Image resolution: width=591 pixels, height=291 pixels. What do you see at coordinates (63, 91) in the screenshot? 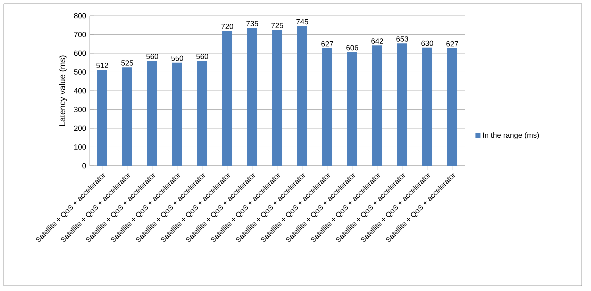
I see `y-axis-title: Latency value (ms)` at bounding box center [63, 91].